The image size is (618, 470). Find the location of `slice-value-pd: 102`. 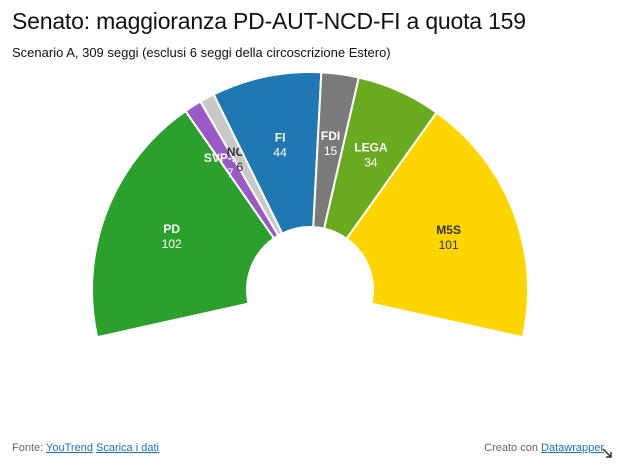

slice-value-pd: 102 is located at coordinates (172, 244).